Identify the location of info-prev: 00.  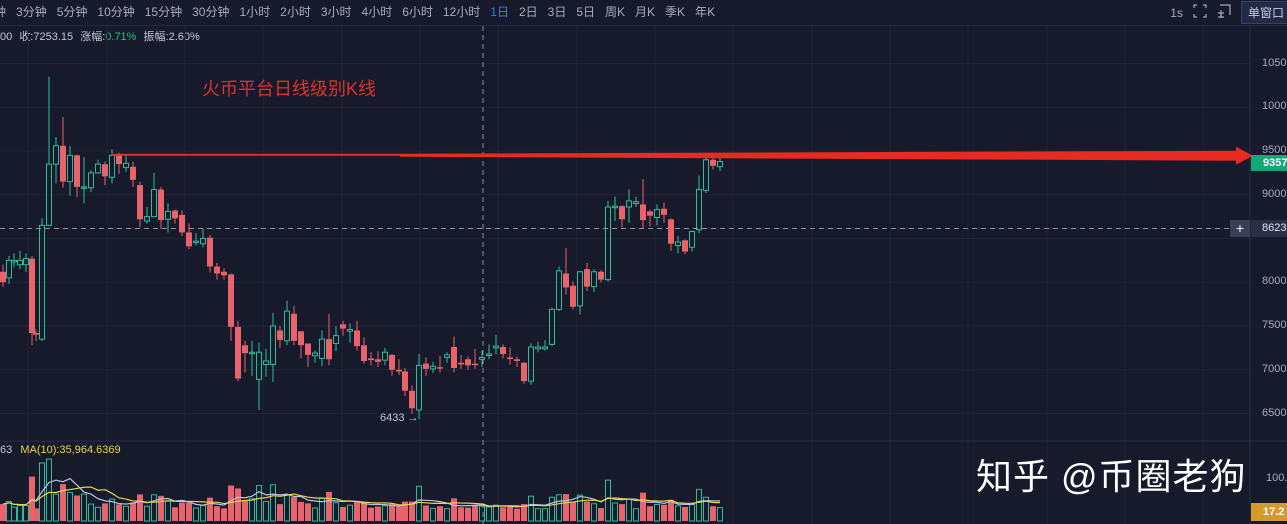
(6, 37).